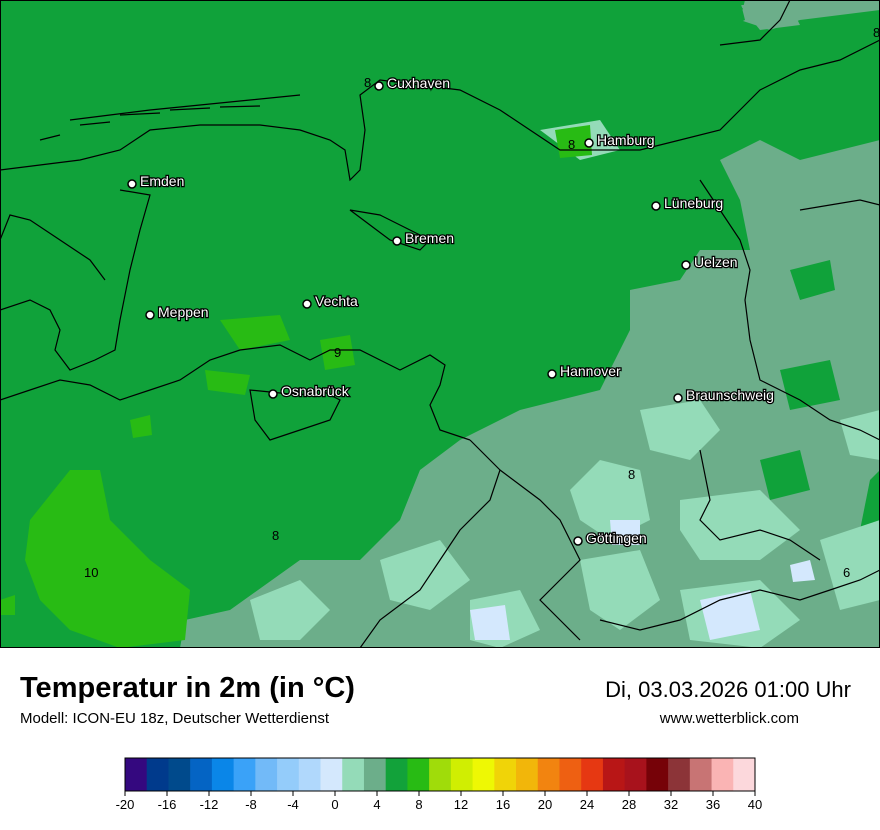 The width and height of the screenshot is (880, 830). What do you see at coordinates (418, 804) in the screenshot?
I see `legend-tick-label: 8` at bounding box center [418, 804].